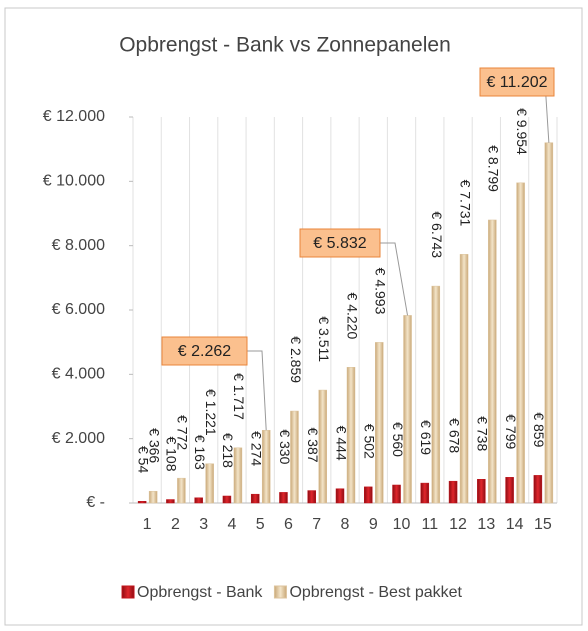 The image size is (588, 631). I want to click on data-label: € 619, so click(426, 437).